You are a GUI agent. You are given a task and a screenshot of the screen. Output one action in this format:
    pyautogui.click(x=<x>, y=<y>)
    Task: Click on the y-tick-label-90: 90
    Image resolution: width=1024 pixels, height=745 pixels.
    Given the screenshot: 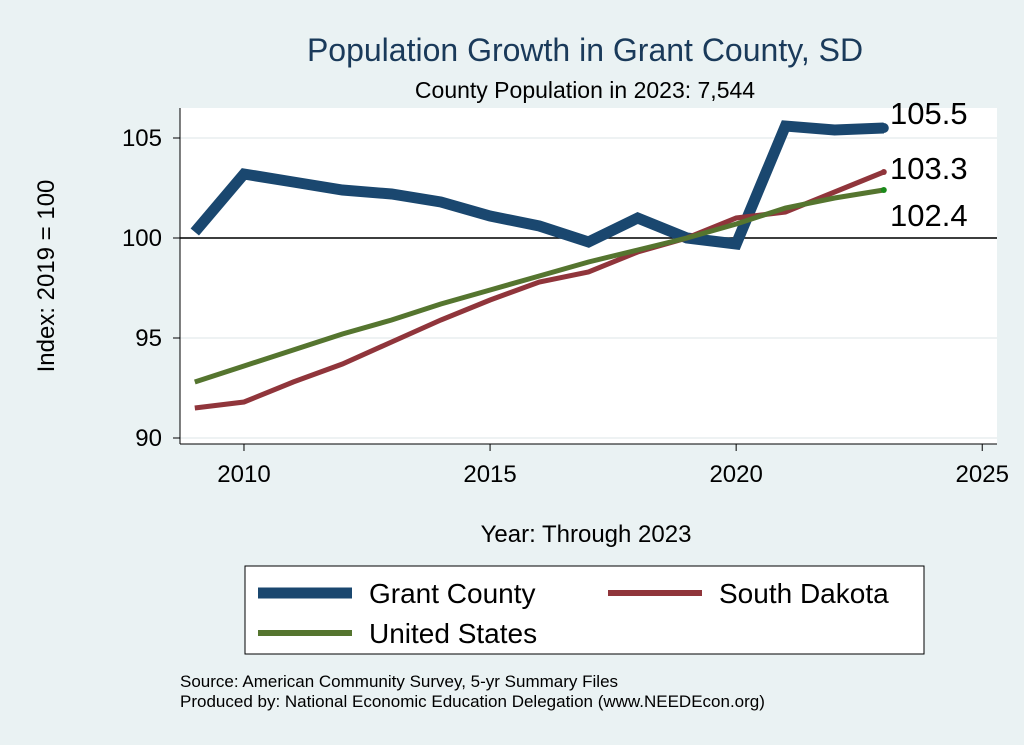 What is the action you would take?
    pyautogui.click(x=148, y=438)
    